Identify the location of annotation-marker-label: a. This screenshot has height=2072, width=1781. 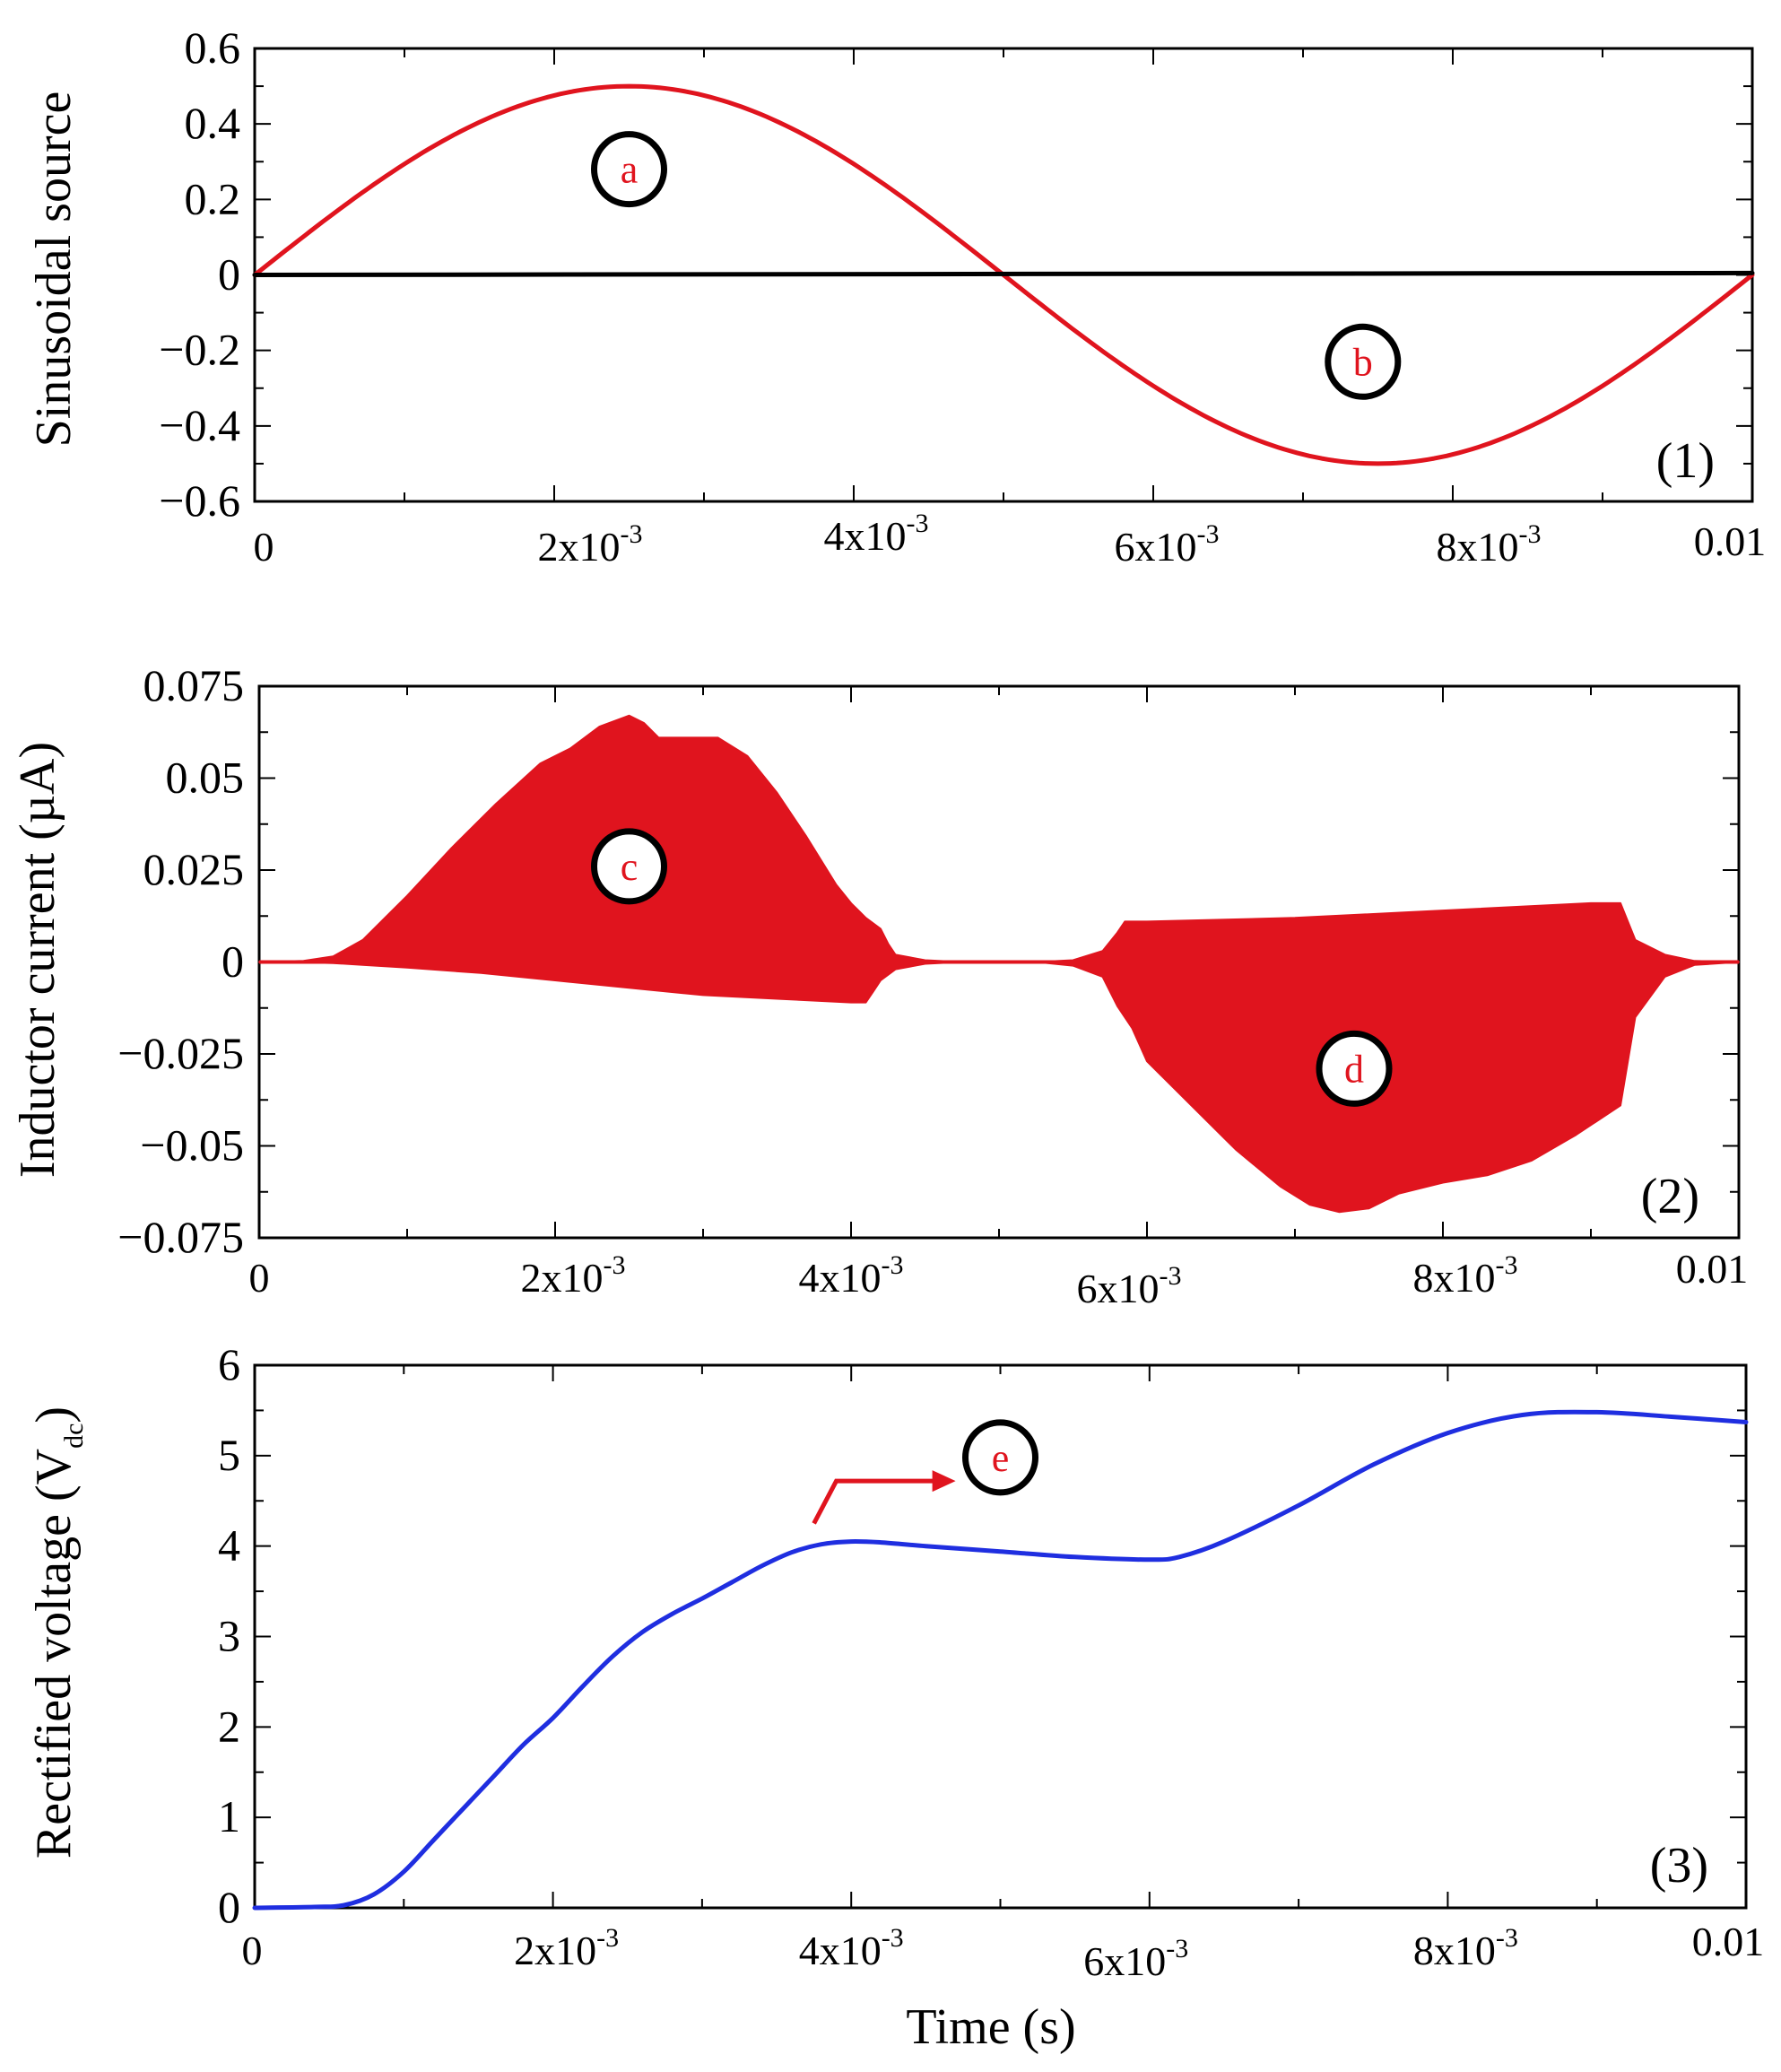
(630, 170).